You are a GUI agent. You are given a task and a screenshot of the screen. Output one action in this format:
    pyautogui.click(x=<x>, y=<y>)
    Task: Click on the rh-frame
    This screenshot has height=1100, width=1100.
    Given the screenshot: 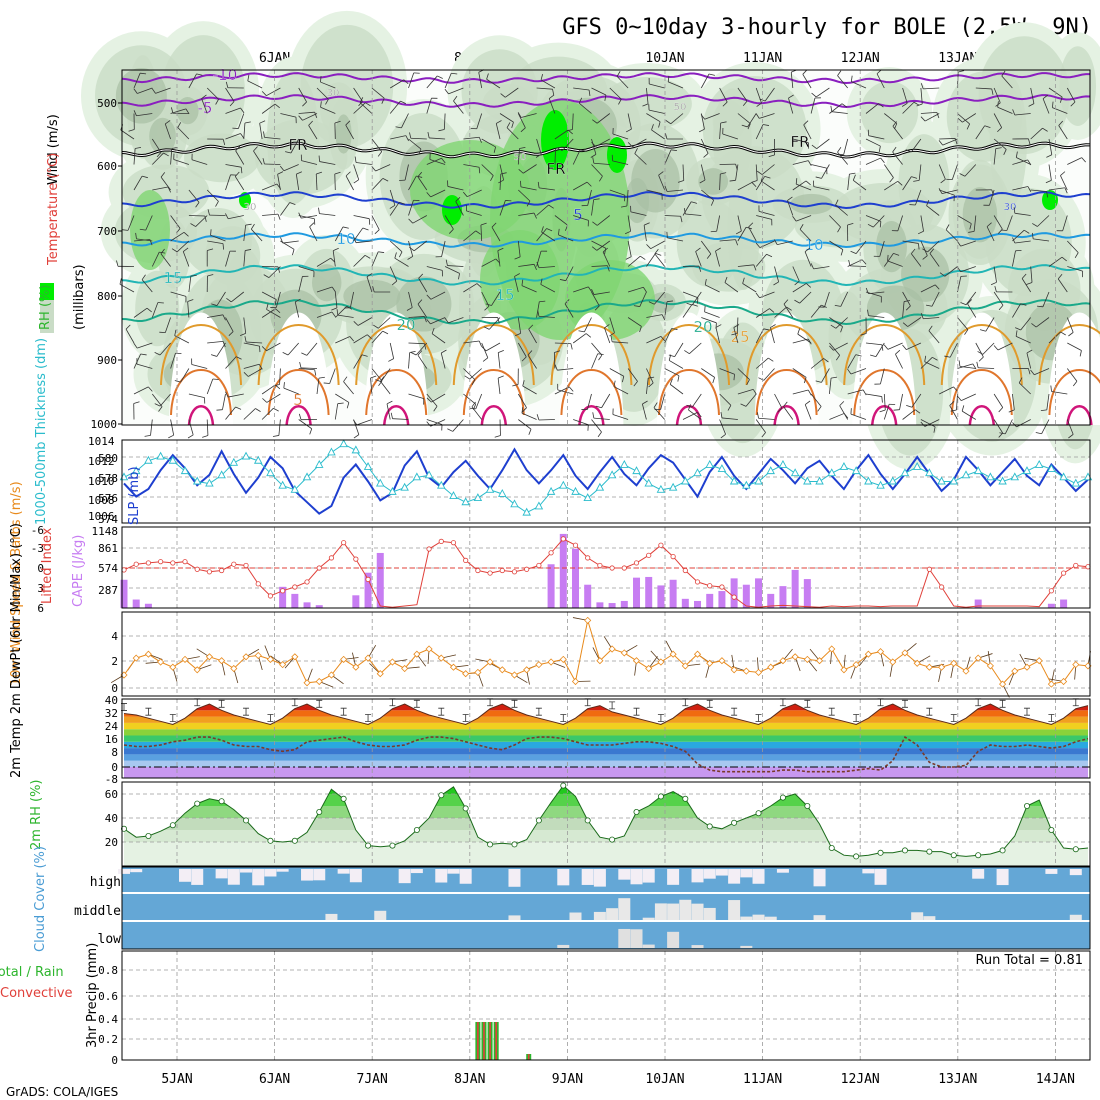 What is the action you would take?
    pyautogui.click(x=606, y=824)
    